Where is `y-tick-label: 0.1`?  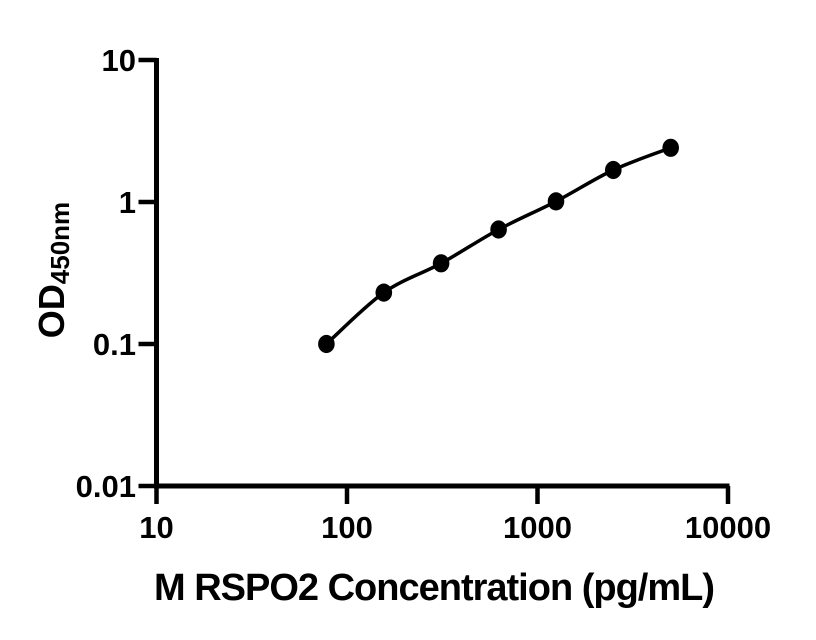 y-tick-label: 0.1 is located at coordinates (114, 344).